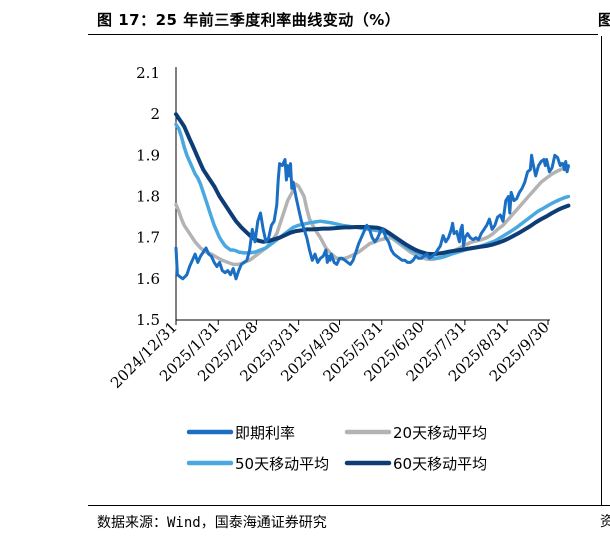 Image resolution: width=610 pixels, height=539 pixels. Describe the element at coordinates (265, 433) in the screenshot. I see `legend-label: 即期利率` at that location.